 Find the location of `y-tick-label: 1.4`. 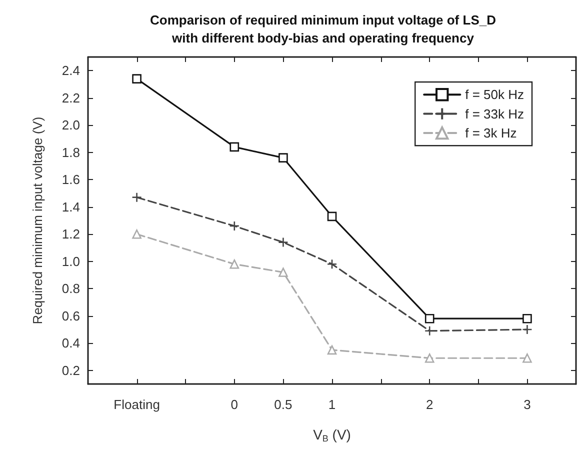

y-tick-label: 1.4 is located at coordinates (71, 206).